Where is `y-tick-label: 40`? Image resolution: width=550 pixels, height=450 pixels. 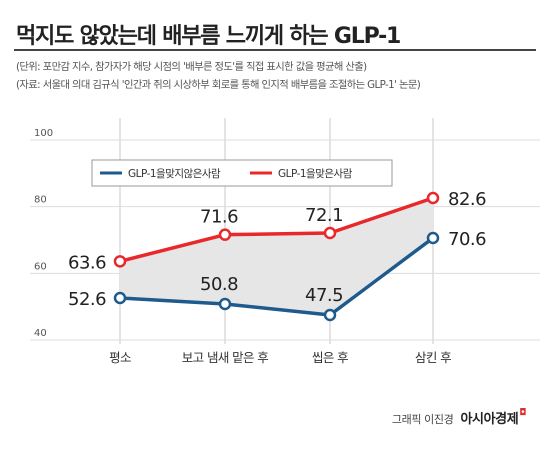 y-tick-label: 40 is located at coordinates (40, 333).